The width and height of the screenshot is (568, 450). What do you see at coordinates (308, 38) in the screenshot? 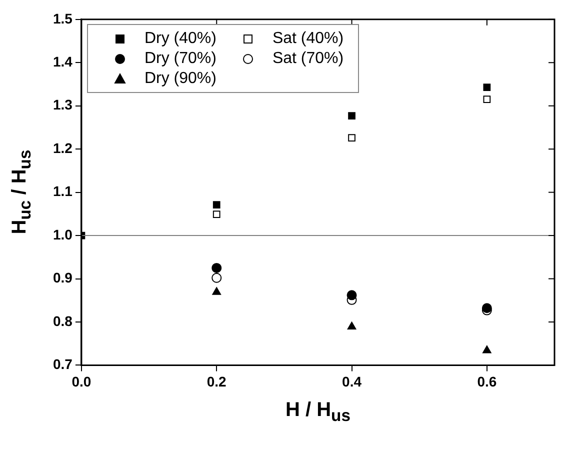
I see `legend-label: Sat (40%)` at bounding box center [308, 38].